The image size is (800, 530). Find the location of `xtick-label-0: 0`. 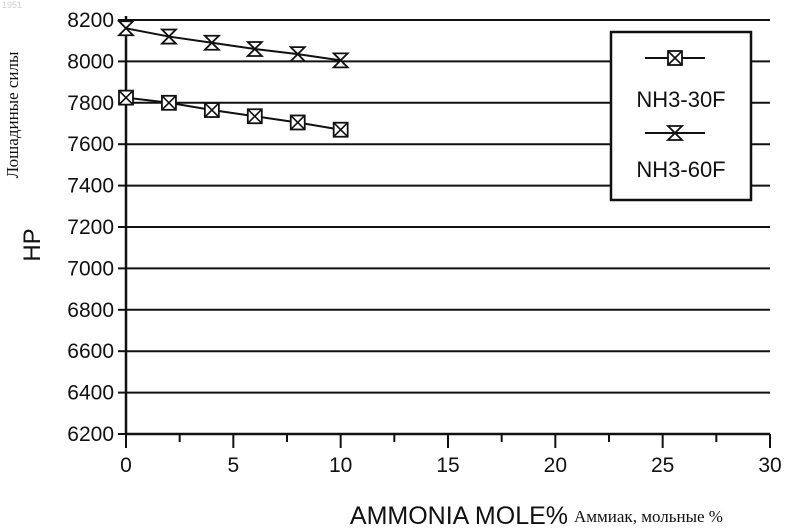

xtick-label-0: 0 is located at coordinates (126, 465).